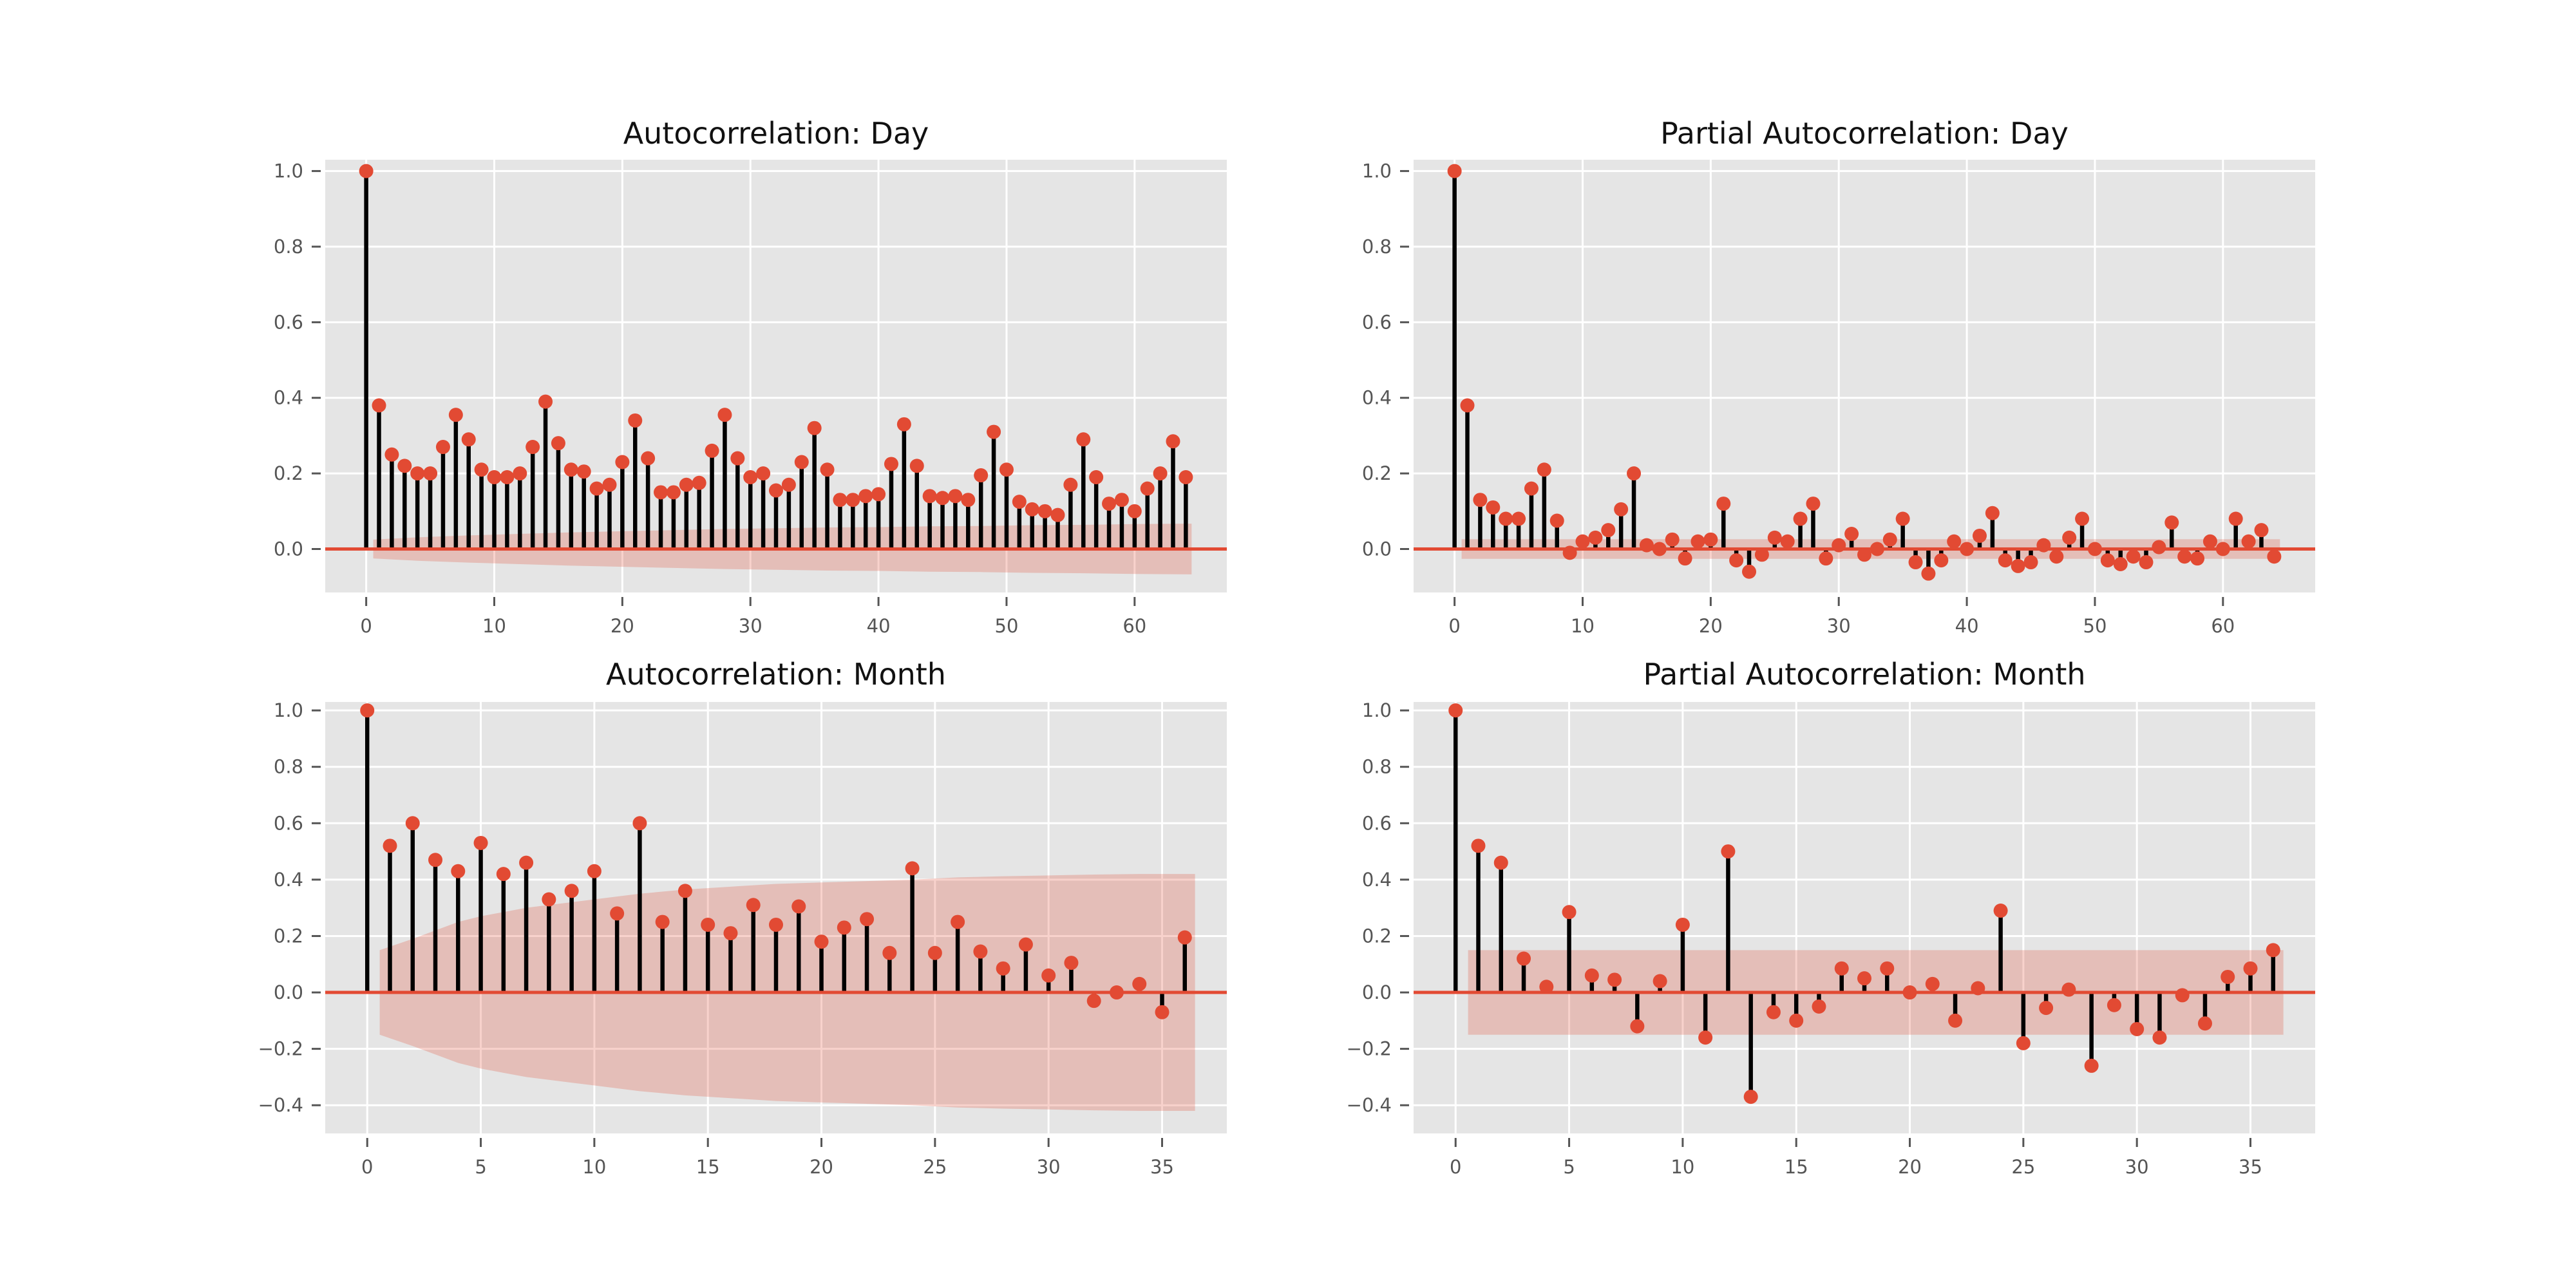 Image resolution: width=2576 pixels, height=1288 pixels. I want to click on subplot-pacf-day: 0 10 20 30 40 50 60 1.0 0.8 0.6 0.4 0.2 0.0, so click(1838, 399).